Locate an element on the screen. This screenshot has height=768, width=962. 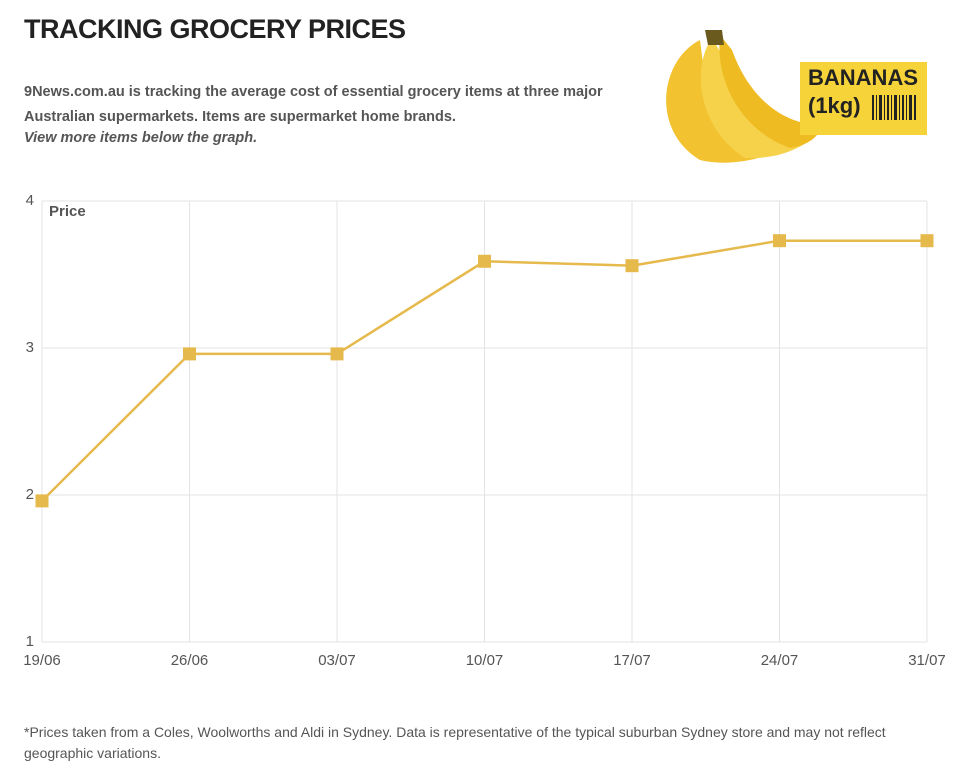
y-tick-label: 2 is located at coordinates (30, 494).